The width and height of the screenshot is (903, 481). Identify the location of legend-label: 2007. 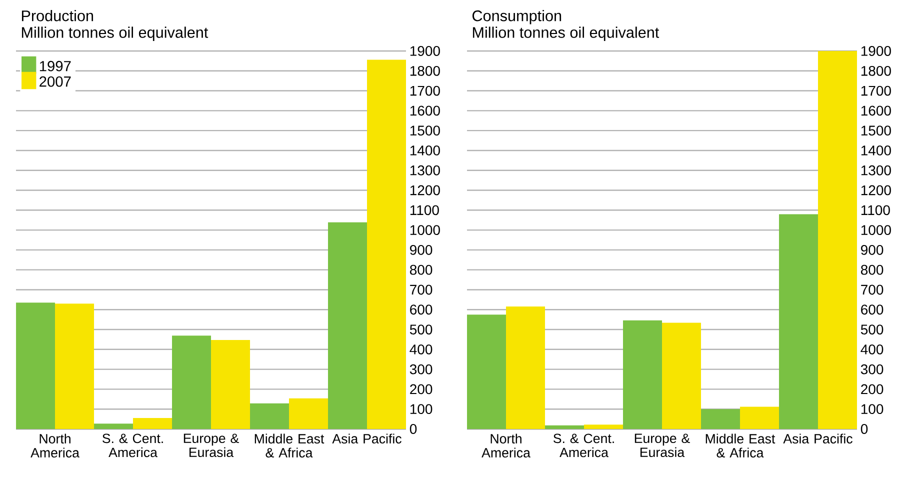
(55, 81).